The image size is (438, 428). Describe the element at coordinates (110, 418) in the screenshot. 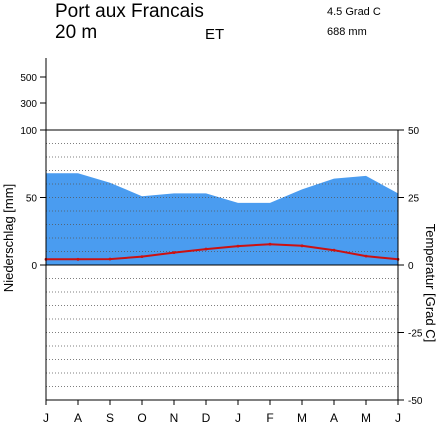

I see `month-label: S` at that location.